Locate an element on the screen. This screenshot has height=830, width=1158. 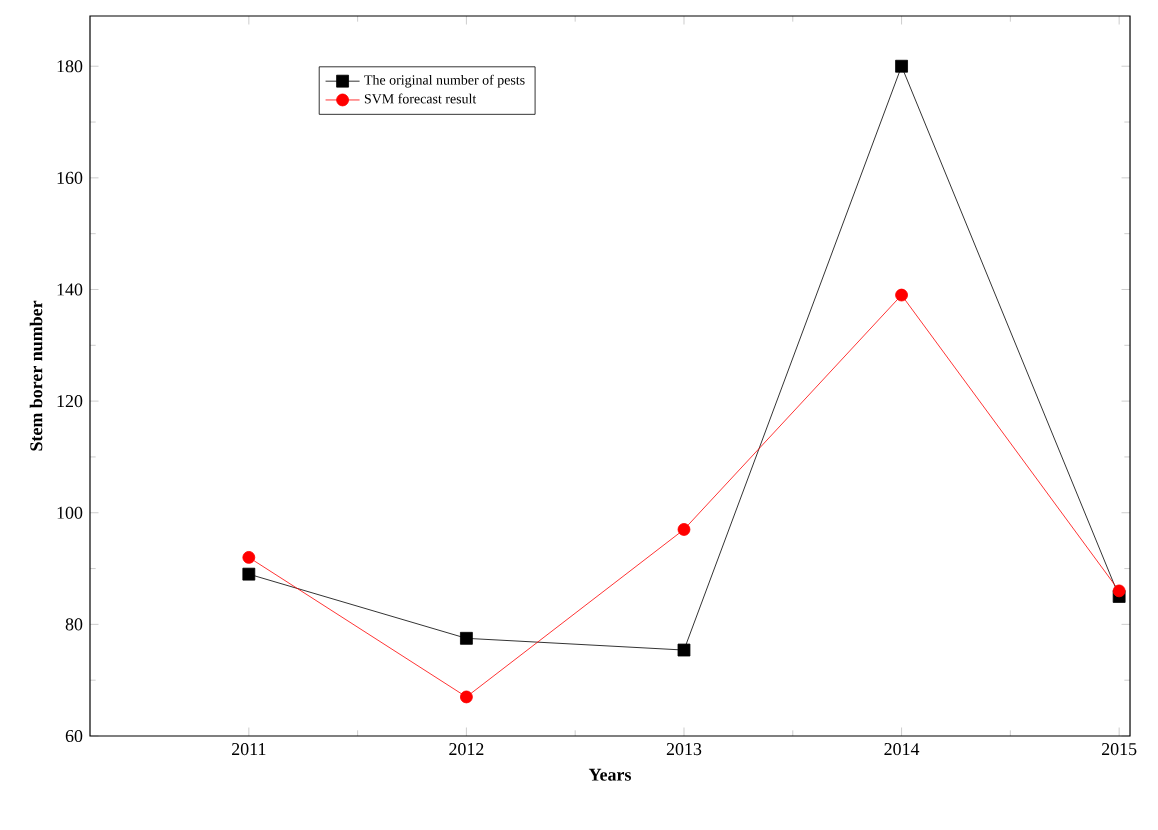
y-tick-label: 140 is located at coordinates (70, 289).